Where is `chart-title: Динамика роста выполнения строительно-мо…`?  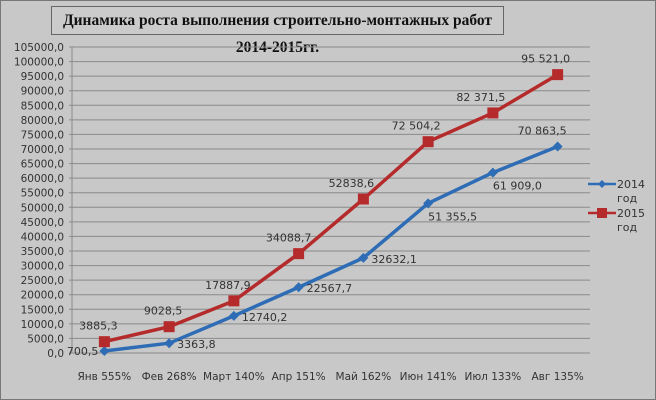
chart-title: Динамика роста выполнения строительно-мо… is located at coordinates (277, 31).